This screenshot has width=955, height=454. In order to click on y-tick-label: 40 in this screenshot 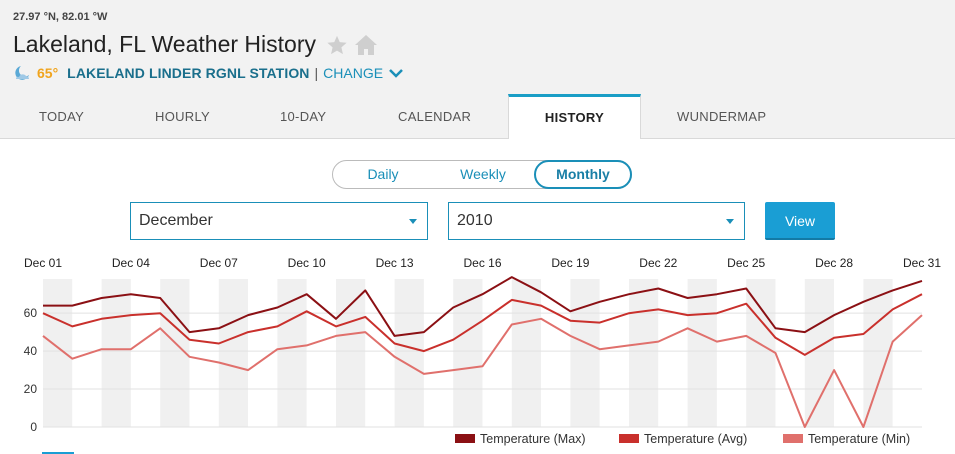, I will do `click(31, 351)`.